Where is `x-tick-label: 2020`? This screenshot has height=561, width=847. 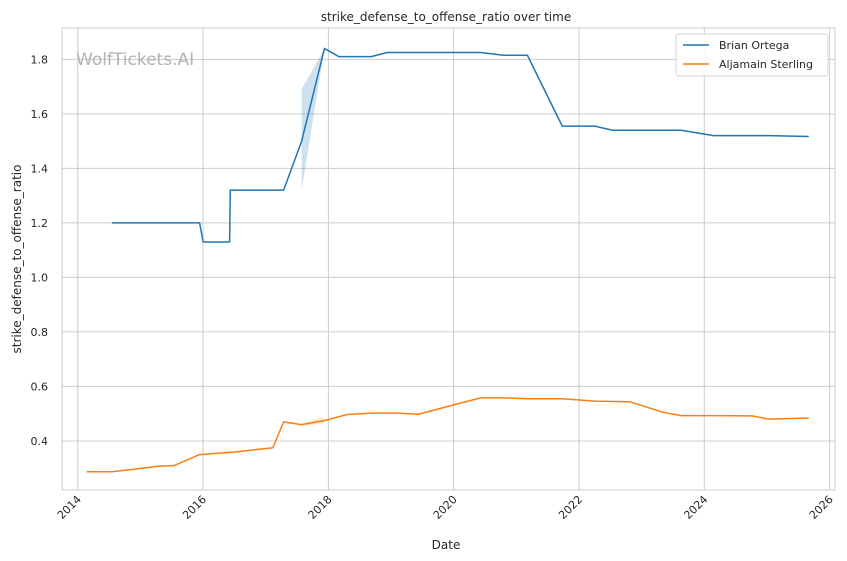
x-tick-label: 2020 is located at coordinates (445, 507).